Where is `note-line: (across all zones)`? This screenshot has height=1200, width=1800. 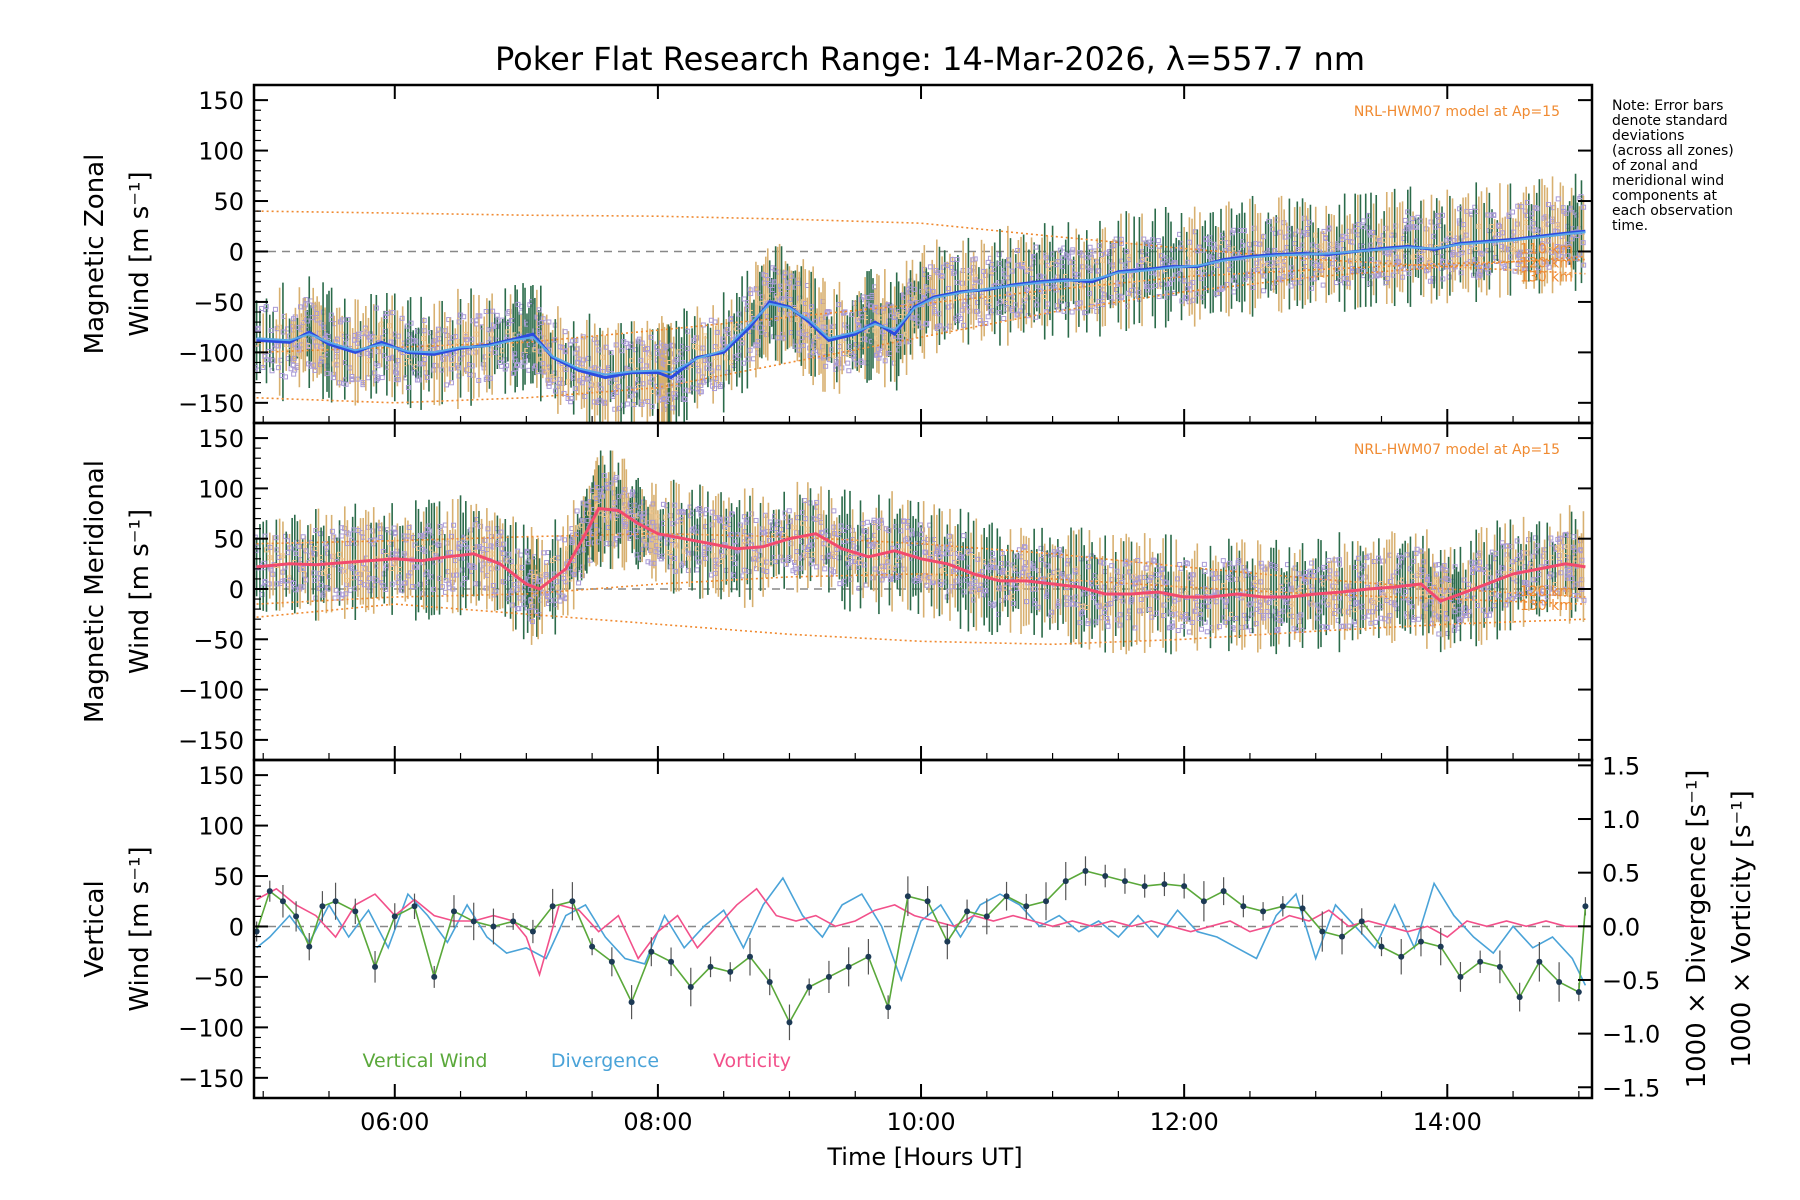 note-line: (across all zones) is located at coordinates (1673, 151).